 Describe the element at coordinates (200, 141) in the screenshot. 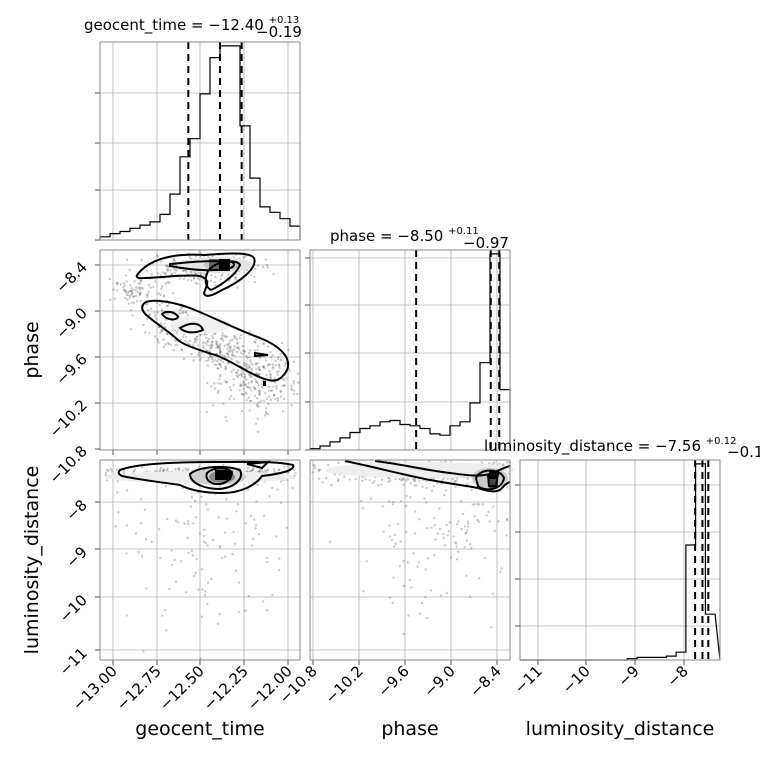

I see `grid-lines` at that location.